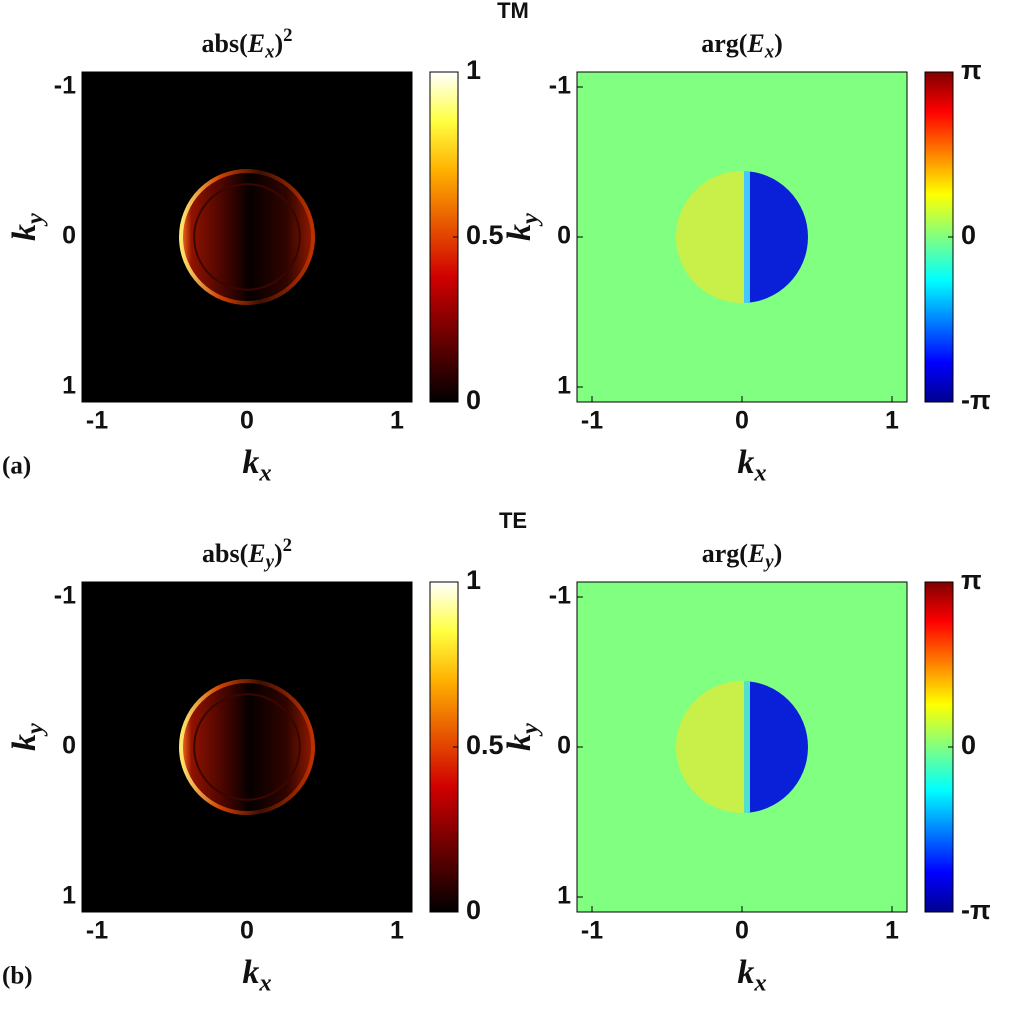 The height and width of the screenshot is (1009, 1027). I want to click on chart-title: abs(Ex)2, so click(247, 43).